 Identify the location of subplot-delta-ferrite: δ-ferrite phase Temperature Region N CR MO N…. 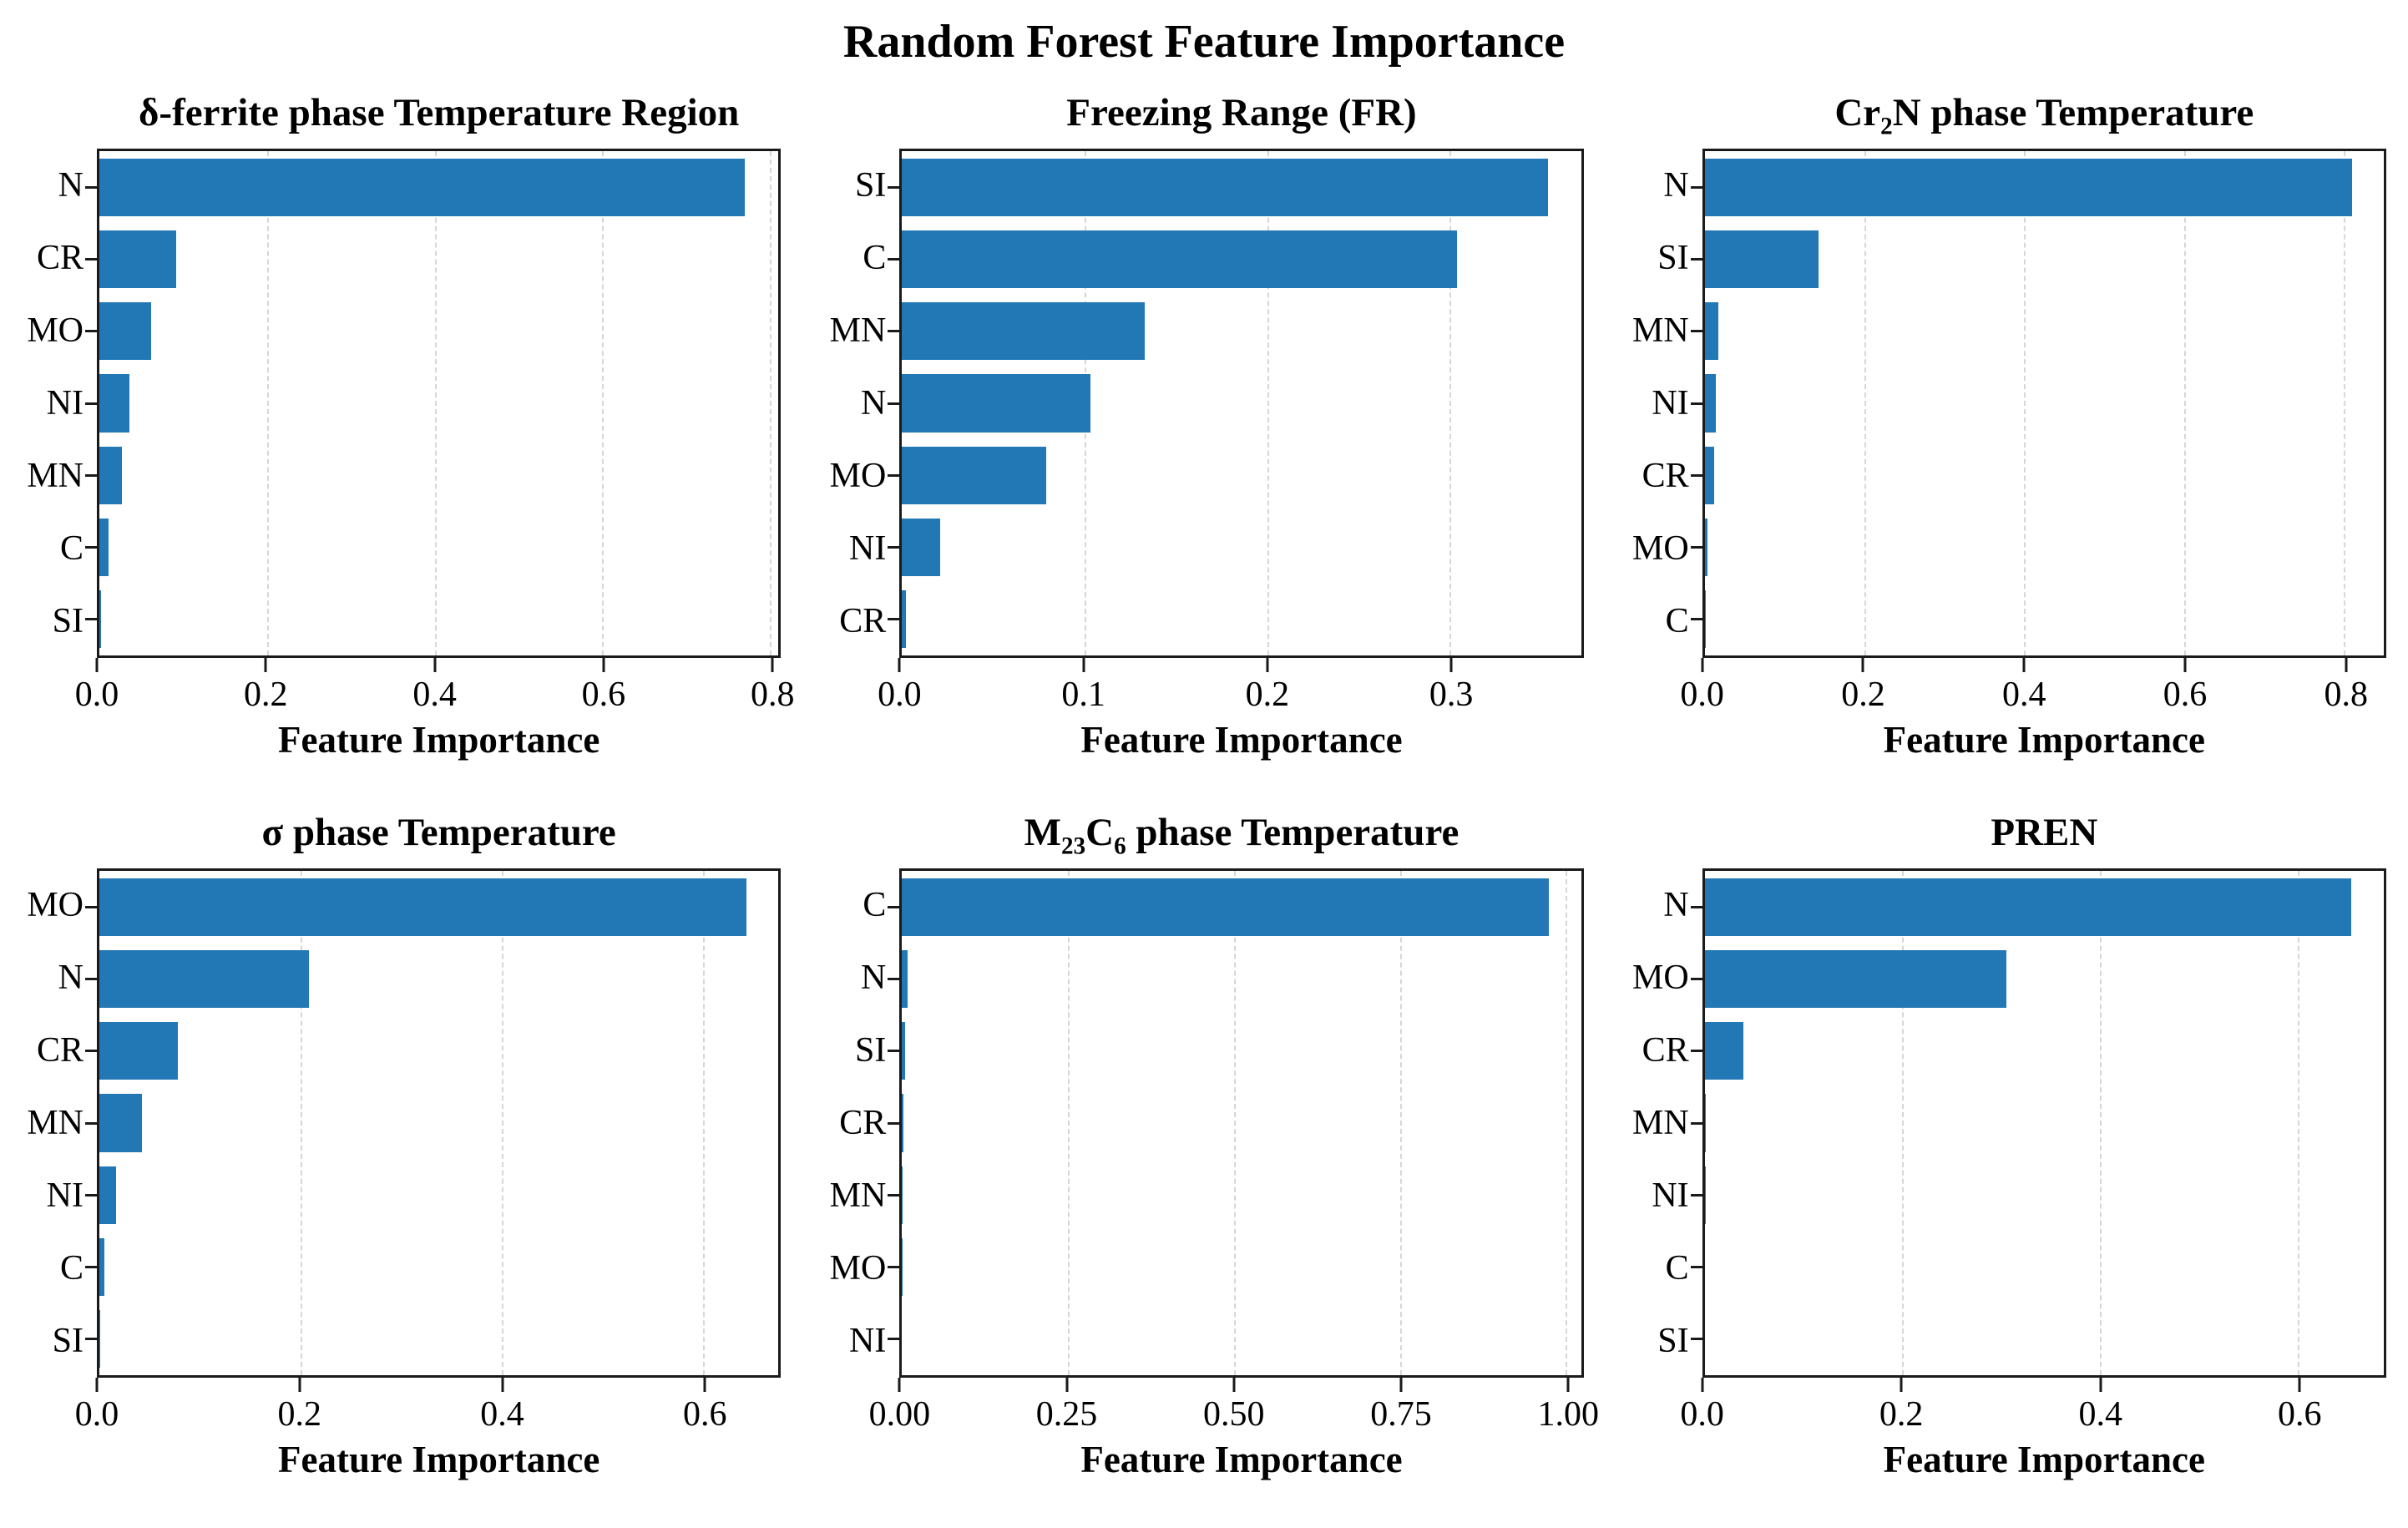
(402, 423).